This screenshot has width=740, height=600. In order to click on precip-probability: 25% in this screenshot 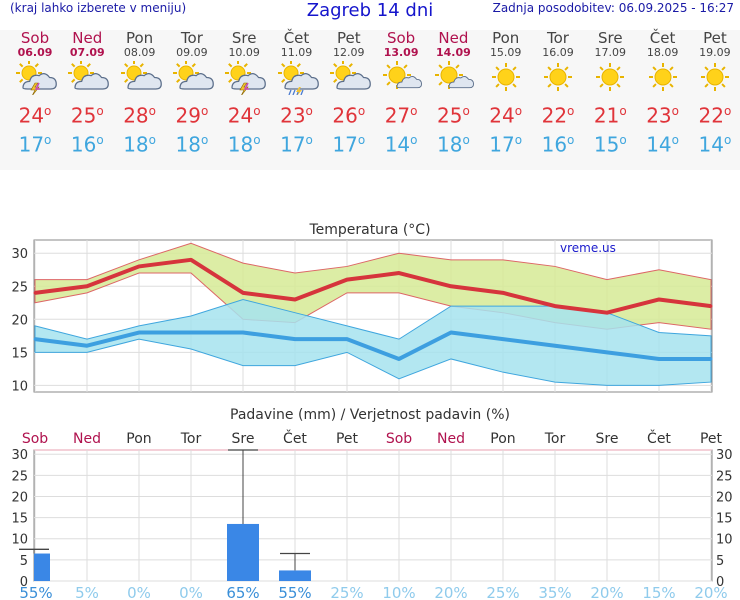, I will do `click(502, 592)`.